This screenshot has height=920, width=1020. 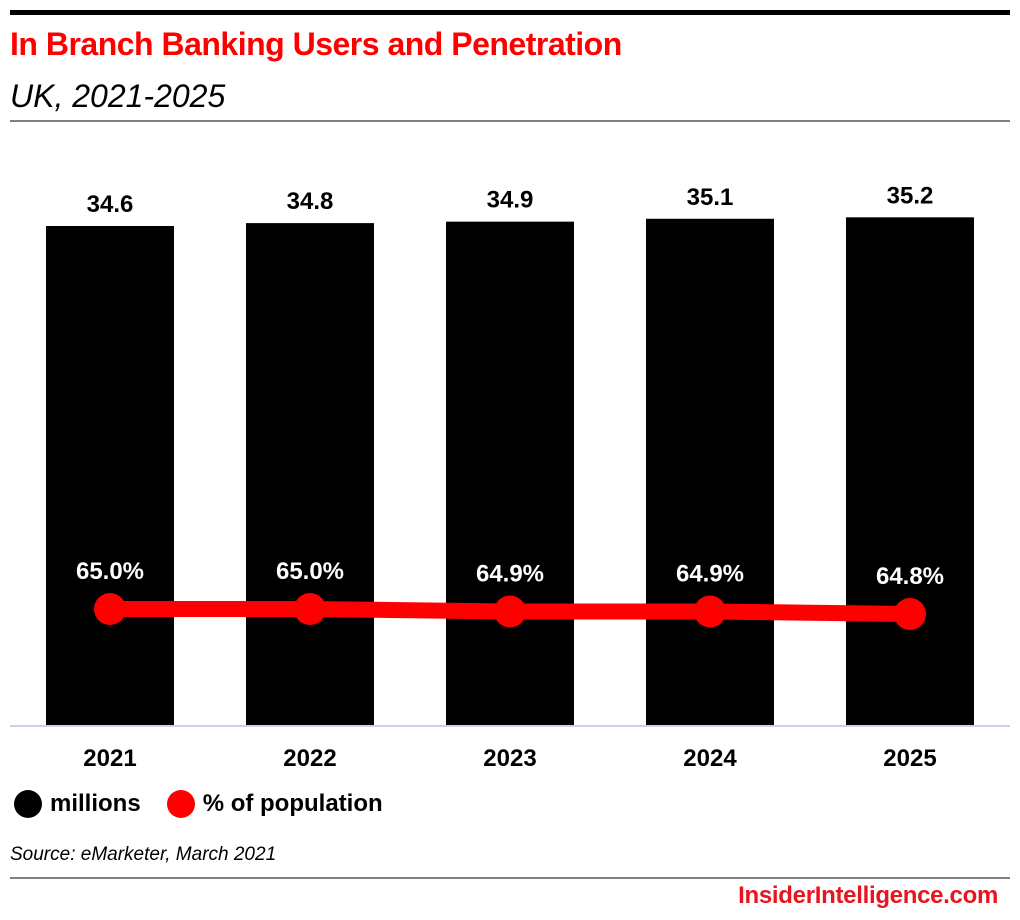 I want to click on population-label-2025: 64.8%, so click(x=910, y=576).